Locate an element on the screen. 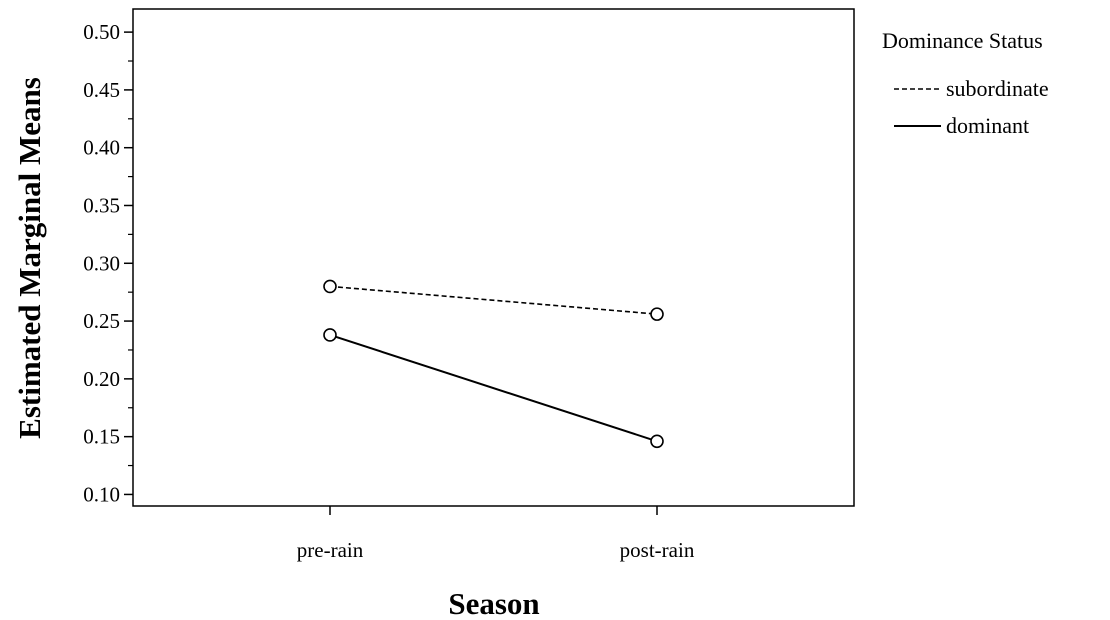 The height and width of the screenshot is (620, 1110). series-line-dominant is located at coordinates (493, 388).